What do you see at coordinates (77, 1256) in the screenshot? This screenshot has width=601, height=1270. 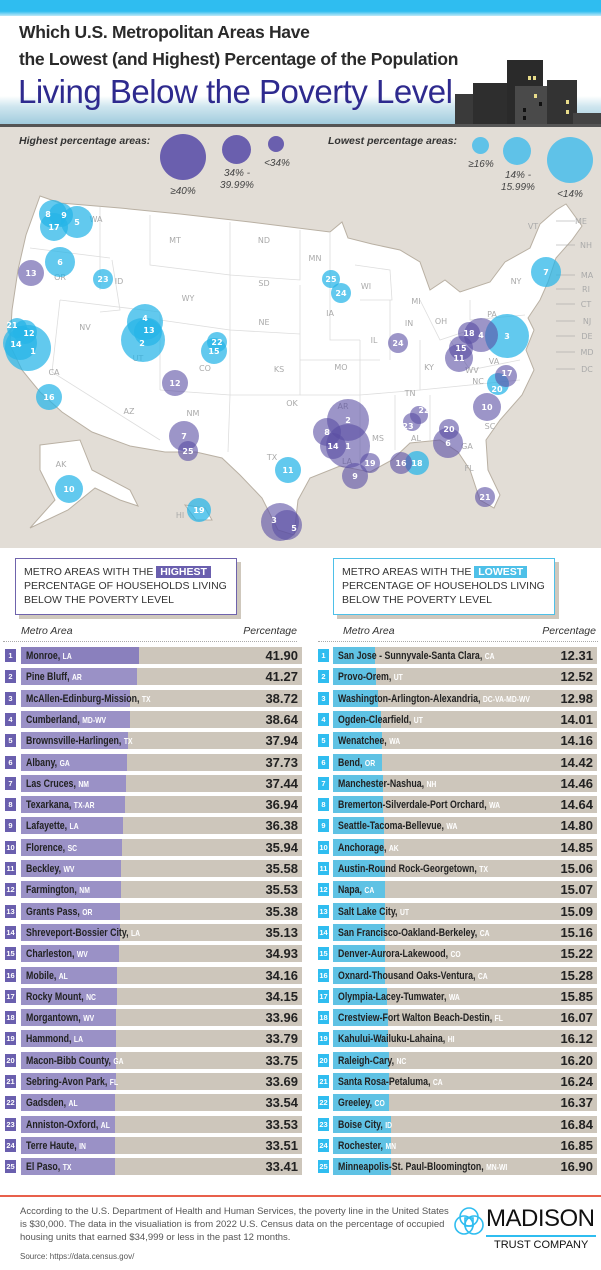 I see `source-link: Source: https://data.census.gov/` at bounding box center [77, 1256].